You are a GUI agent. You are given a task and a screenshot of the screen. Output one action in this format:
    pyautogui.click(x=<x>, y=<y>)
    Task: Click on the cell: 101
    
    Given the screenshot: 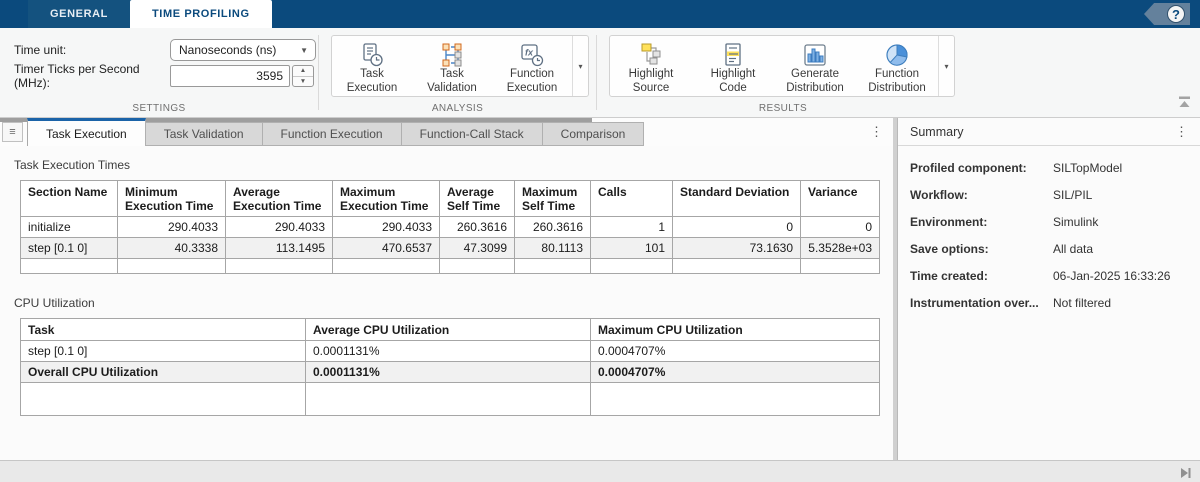 What is the action you would take?
    pyautogui.click(x=631, y=248)
    